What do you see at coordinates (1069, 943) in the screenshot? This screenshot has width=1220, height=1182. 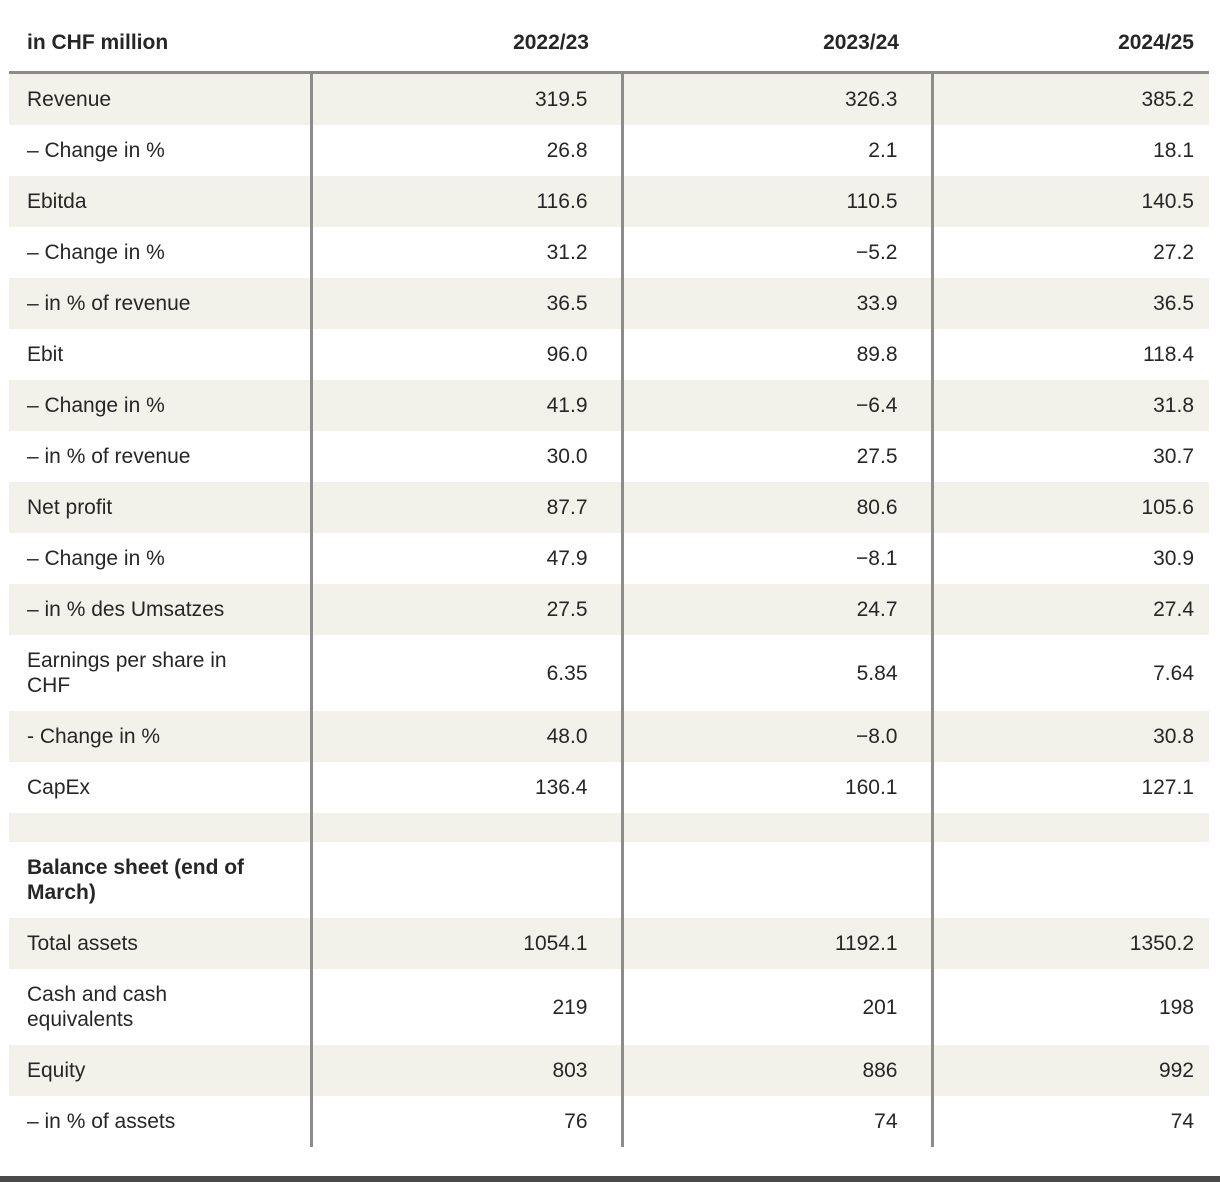 I see `row-value: 1350.2` at bounding box center [1069, 943].